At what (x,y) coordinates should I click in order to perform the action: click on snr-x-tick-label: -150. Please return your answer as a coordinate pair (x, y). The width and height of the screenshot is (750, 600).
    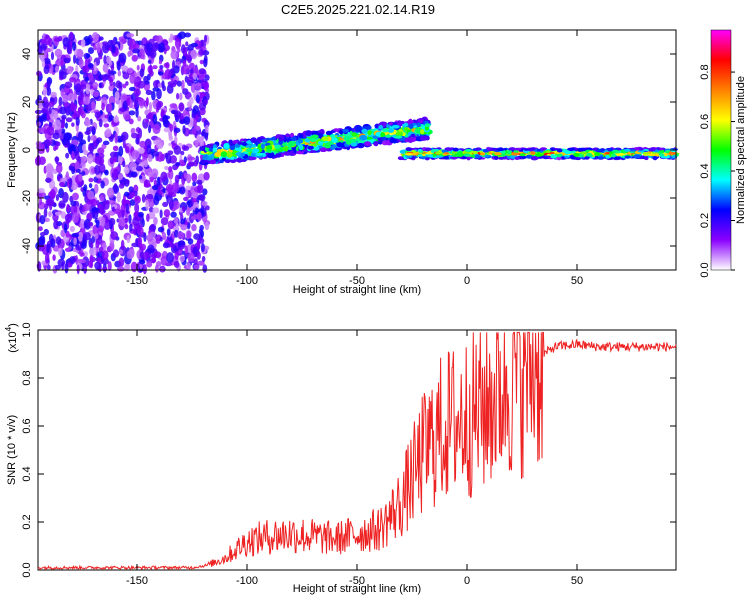
    Looking at the image, I should click on (137, 581).